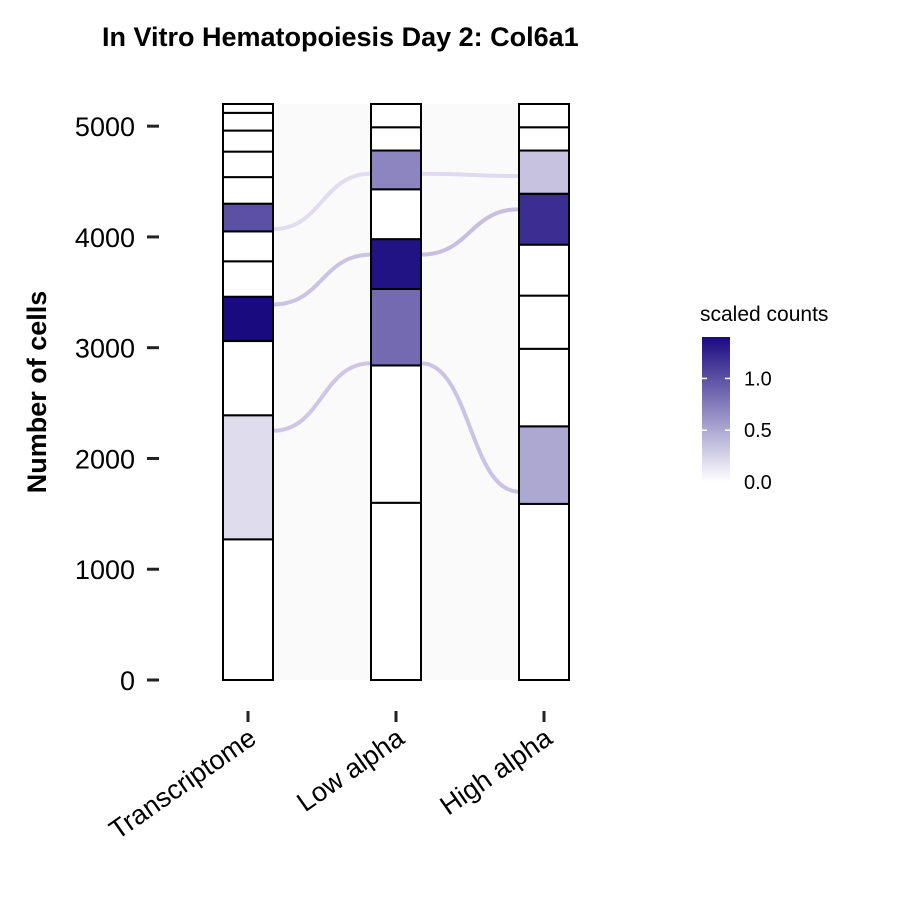 This screenshot has height=900, width=900. Describe the element at coordinates (37, 392) in the screenshot. I see `y-axis-title: Number of cells` at that location.